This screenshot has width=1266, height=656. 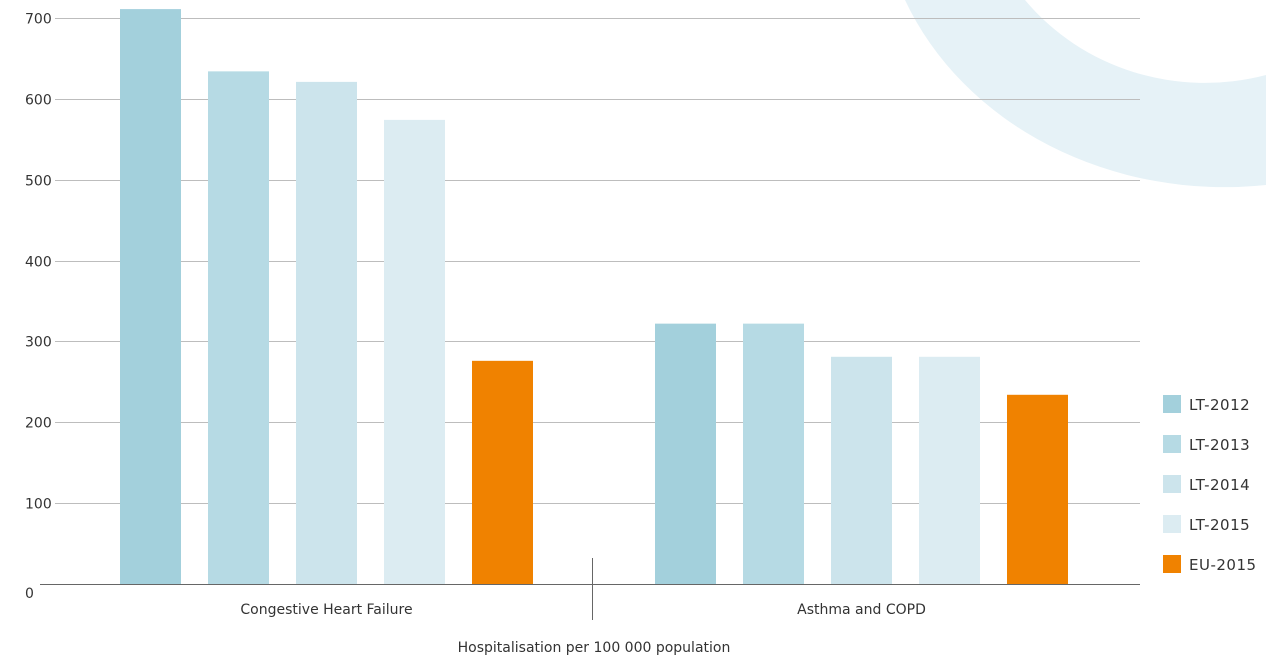 What do you see at coordinates (38, 101) in the screenshot?
I see `y-tick-label: 600` at bounding box center [38, 101].